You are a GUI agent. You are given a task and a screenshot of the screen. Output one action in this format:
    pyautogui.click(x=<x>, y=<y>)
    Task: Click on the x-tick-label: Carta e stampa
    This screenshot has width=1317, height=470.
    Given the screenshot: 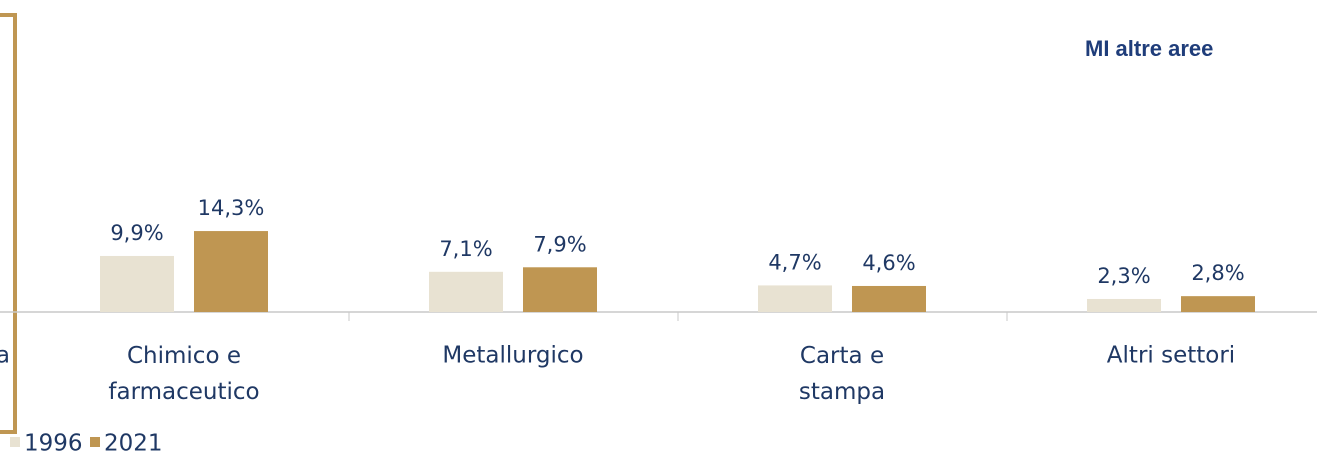 What is the action you would take?
    pyautogui.click(x=842, y=374)
    